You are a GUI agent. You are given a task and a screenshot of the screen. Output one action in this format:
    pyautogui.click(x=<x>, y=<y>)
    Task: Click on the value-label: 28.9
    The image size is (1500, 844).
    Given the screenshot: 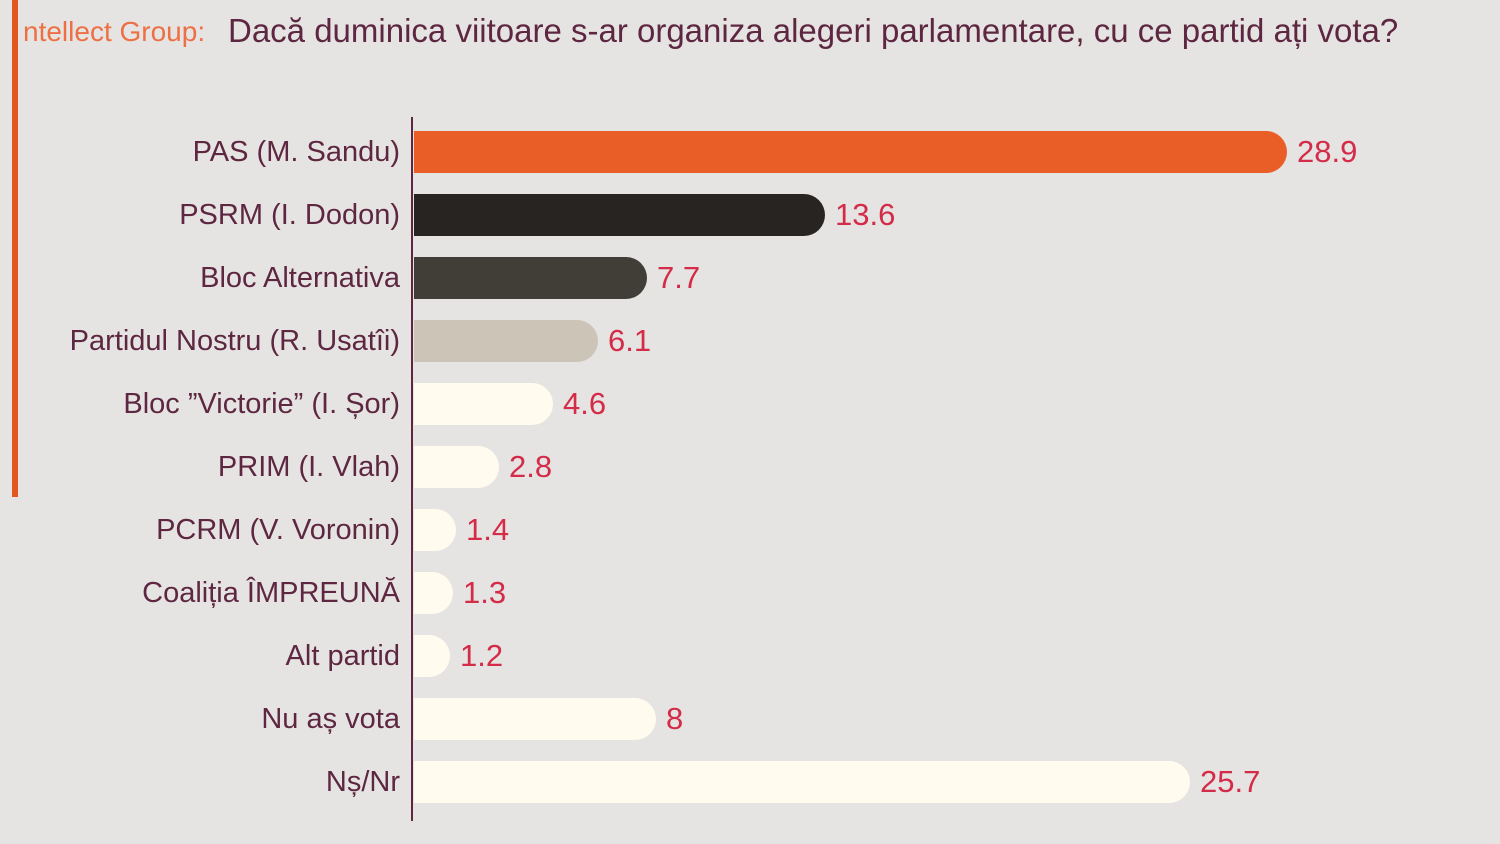 What is the action you would take?
    pyautogui.click(x=1327, y=151)
    